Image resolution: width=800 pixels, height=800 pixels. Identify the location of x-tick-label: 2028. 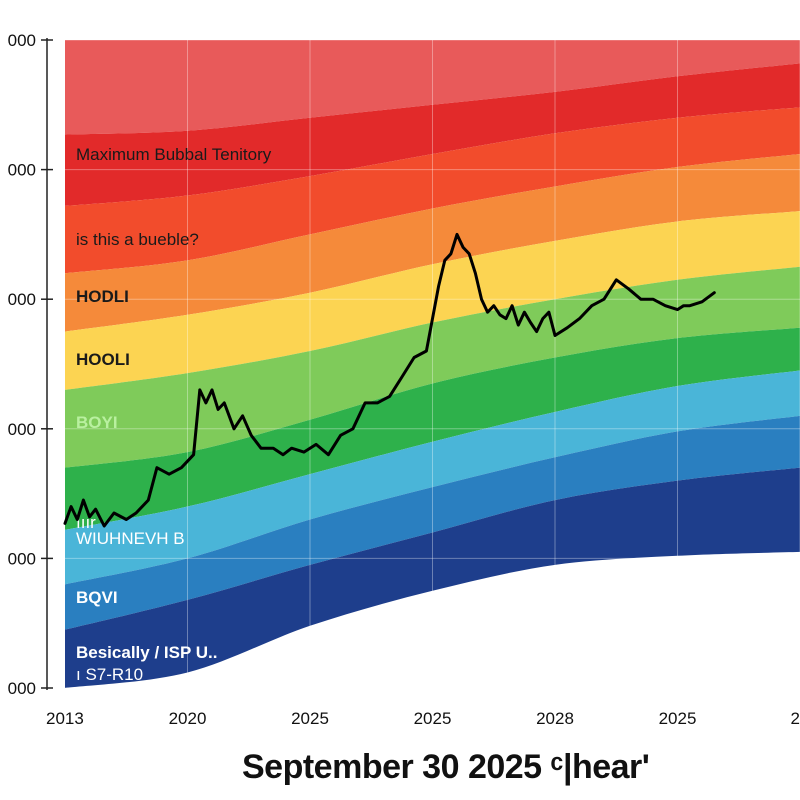
(555, 718).